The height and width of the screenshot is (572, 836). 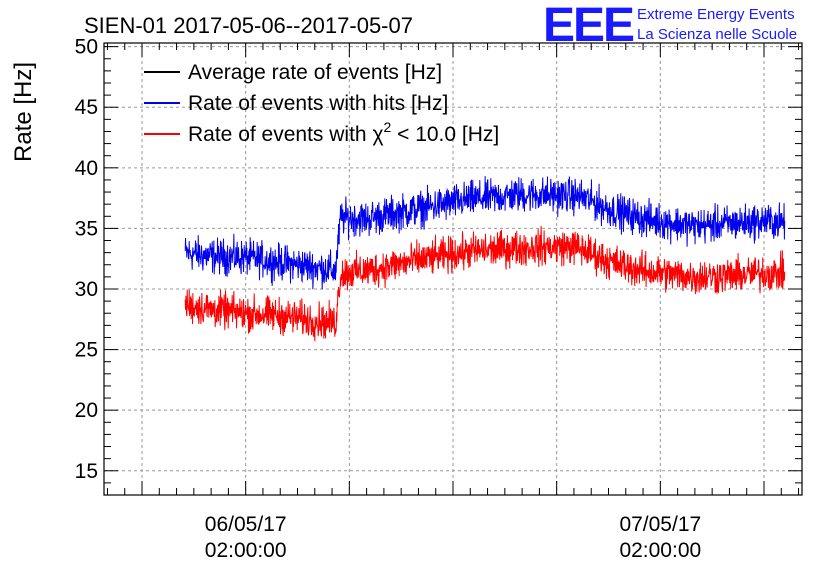 What do you see at coordinates (86, 47) in the screenshot?
I see `y-tick-label: 50` at bounding box center [86, 47].